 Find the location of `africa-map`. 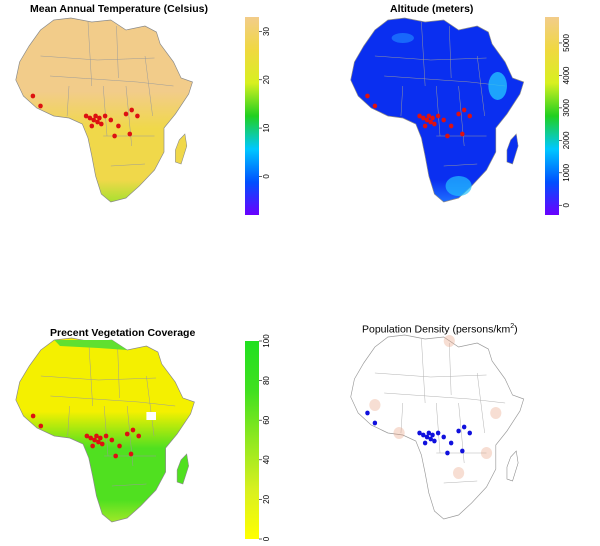

africa-map is located at coordinates (437, 427).